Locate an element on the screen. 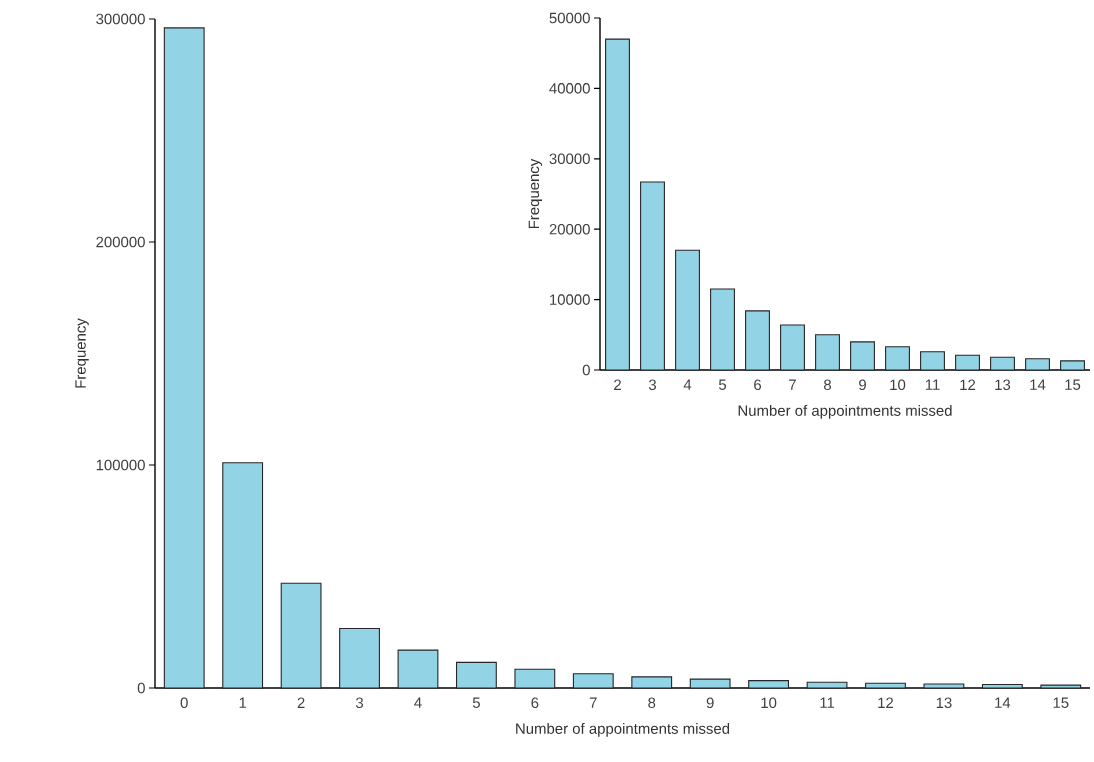 The width and height of the screenshot is (1094, 762). y-tick-label: 300000 is located at coordinates (120, 19).